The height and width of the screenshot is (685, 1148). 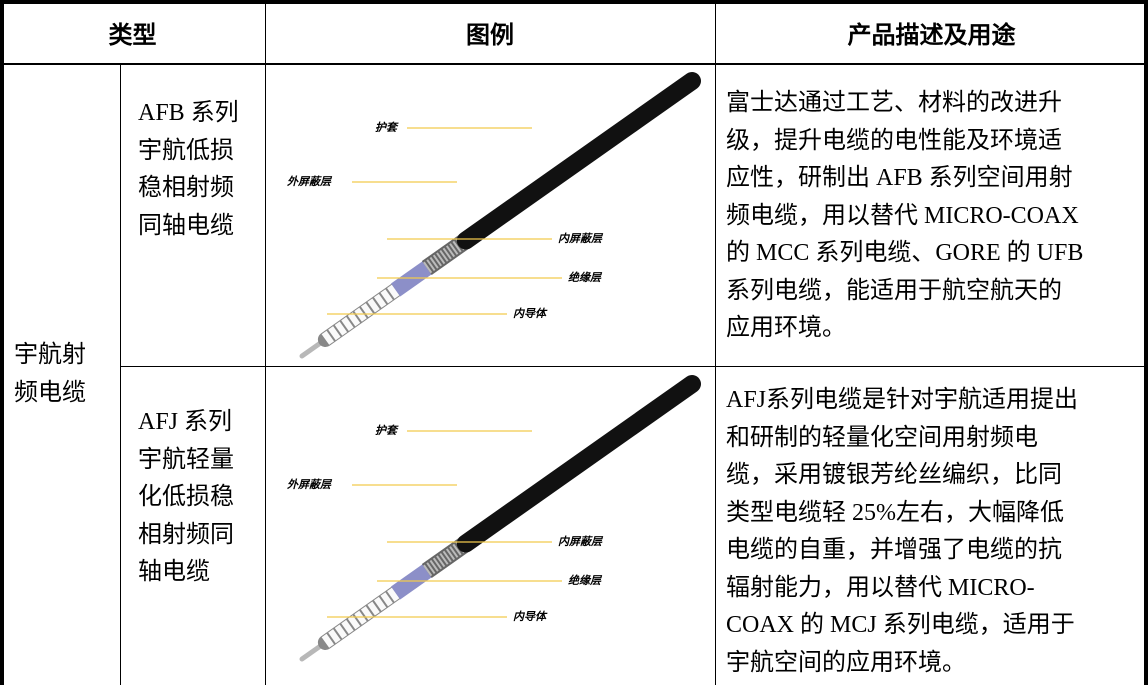 What do you see at coordinates (174, 572) in the screenshot?
I see `text-line: 轴电缆` at bounding box center [174, 572].